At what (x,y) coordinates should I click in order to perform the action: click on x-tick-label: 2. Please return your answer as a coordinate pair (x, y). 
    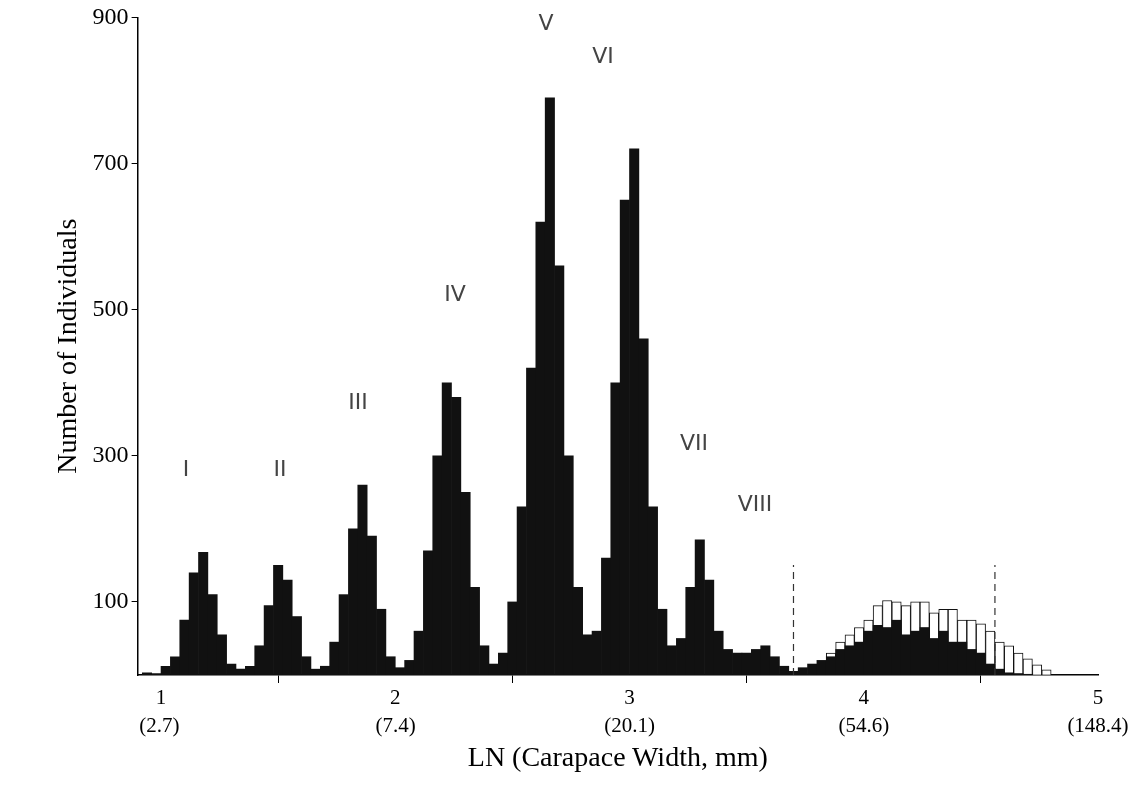
    Looking at the image, I should click on (395, 697).